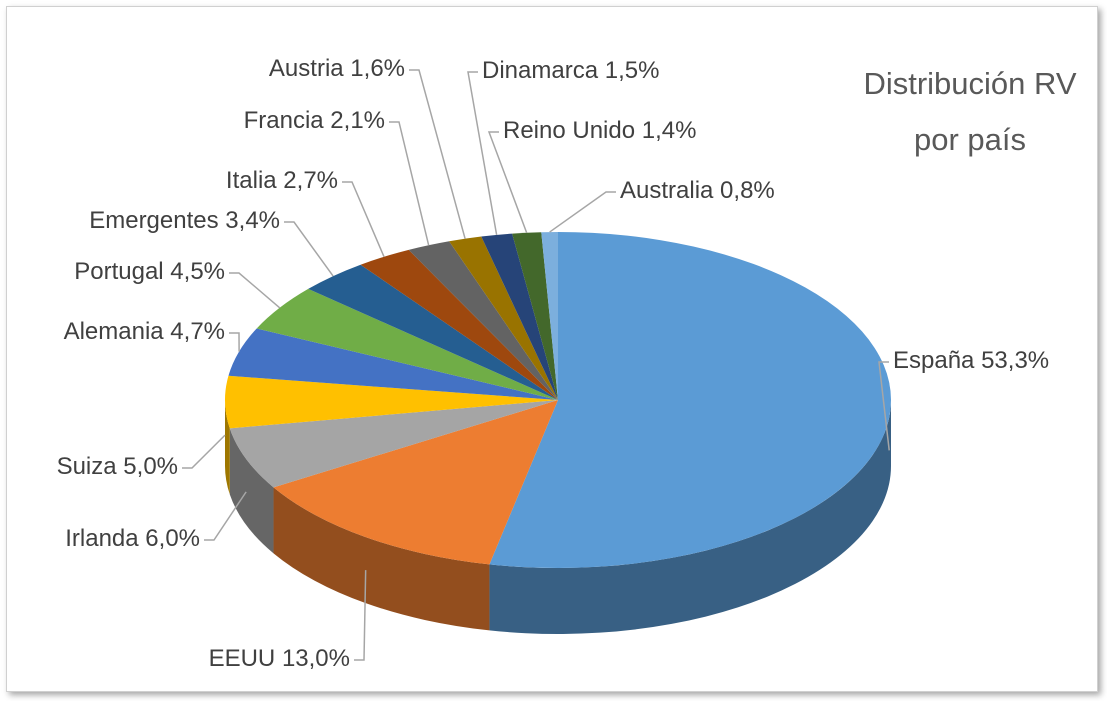 This screenshot has height=701, width=1107. Describe the element at coordinates (284, 120) in the screenshot. I see `label-category: Francia` at that location.